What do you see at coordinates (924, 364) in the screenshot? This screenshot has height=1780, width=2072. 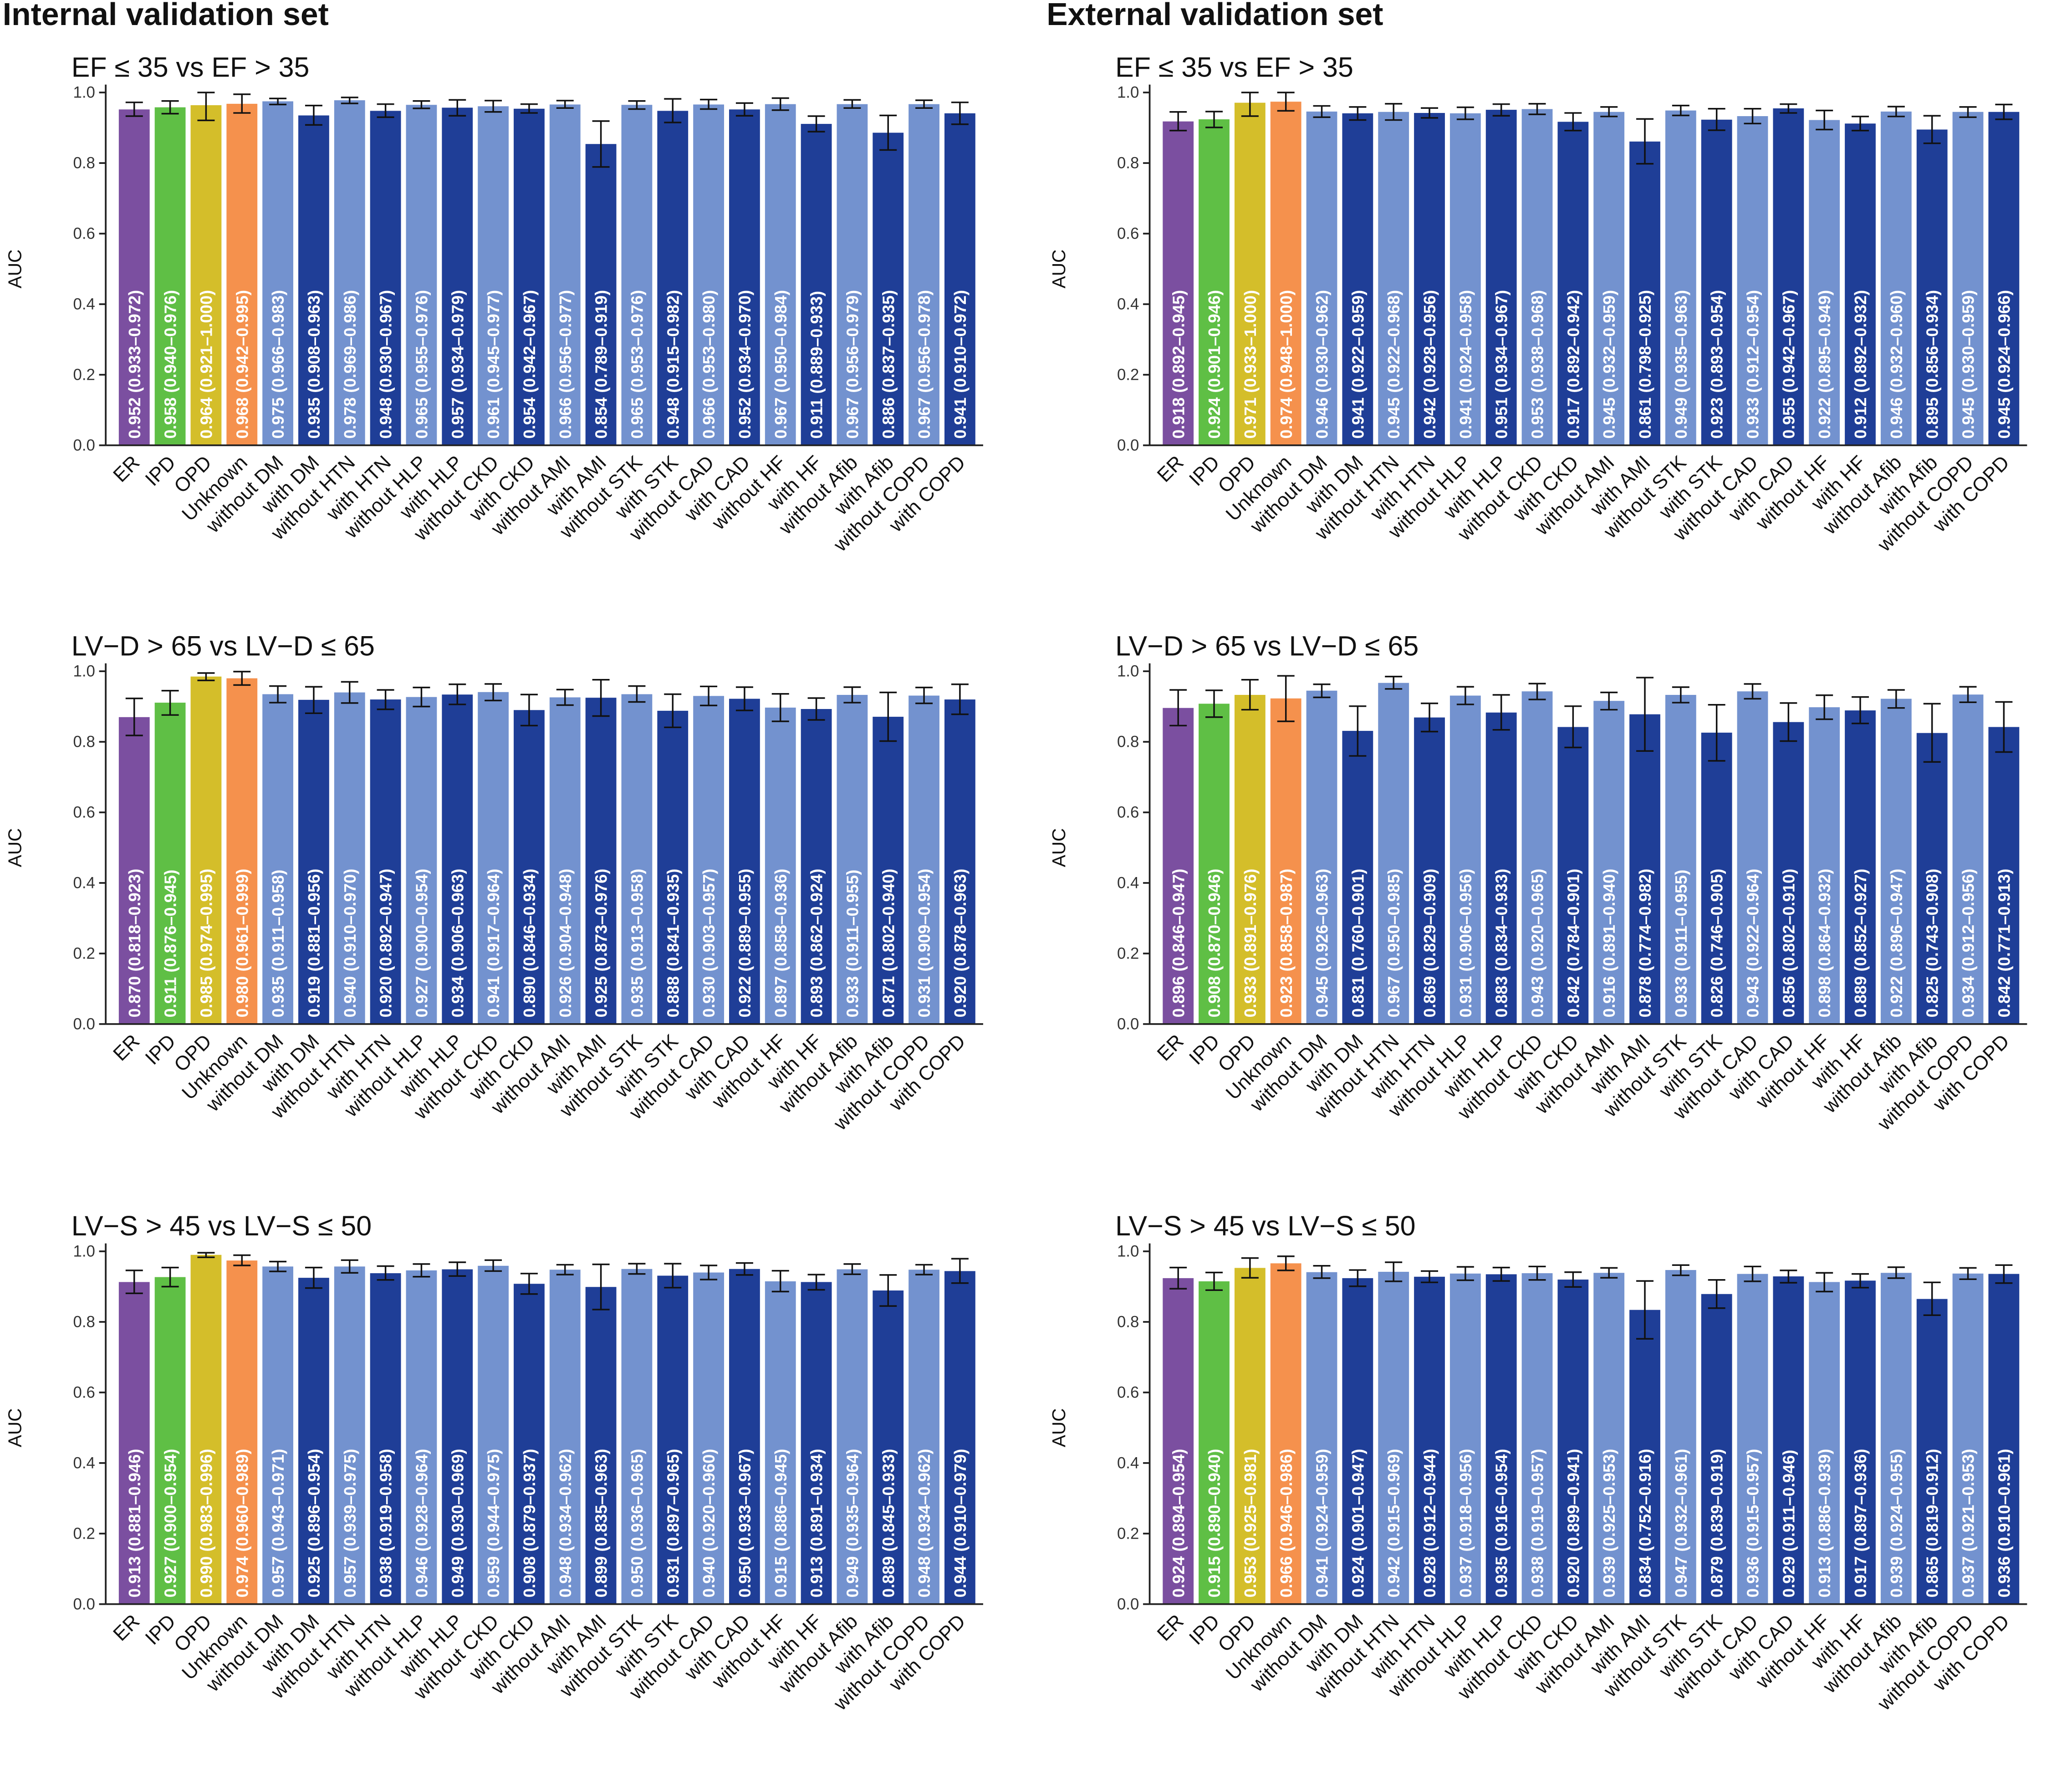 I see `bar-value-label: 0.967 (0.956–0.978)` at bounding box center [924, 364].